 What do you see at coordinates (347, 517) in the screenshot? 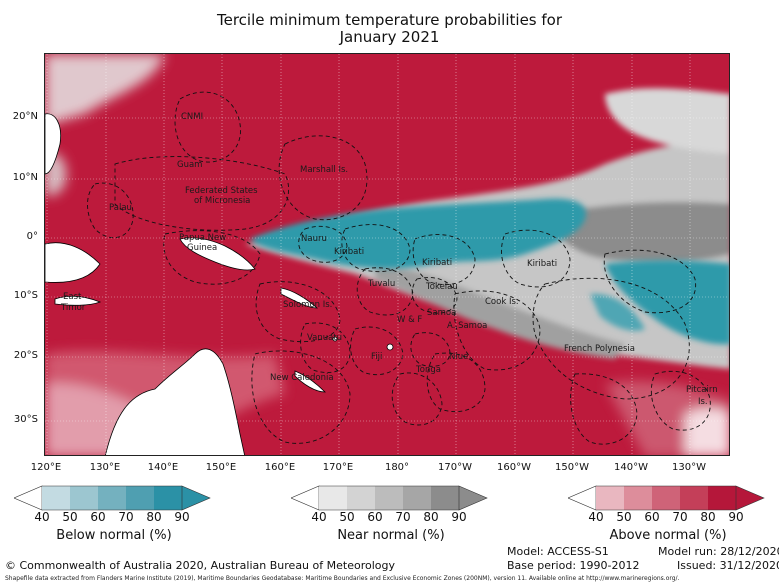
I see `near-tick-50: 50` at bounding box center [347, 517].